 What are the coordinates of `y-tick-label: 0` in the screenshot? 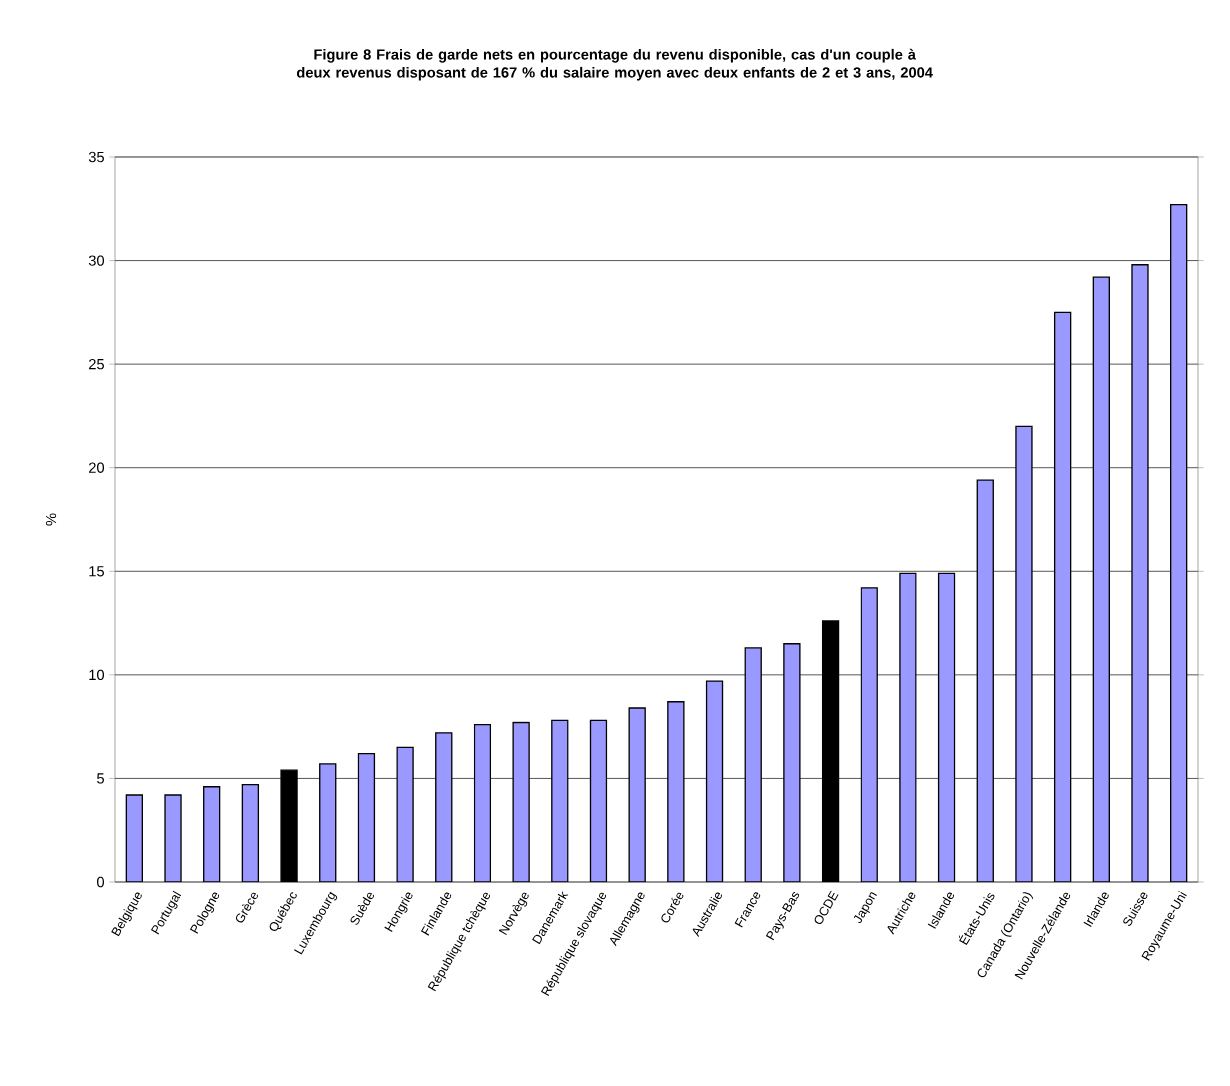 It's located at (101, 882).